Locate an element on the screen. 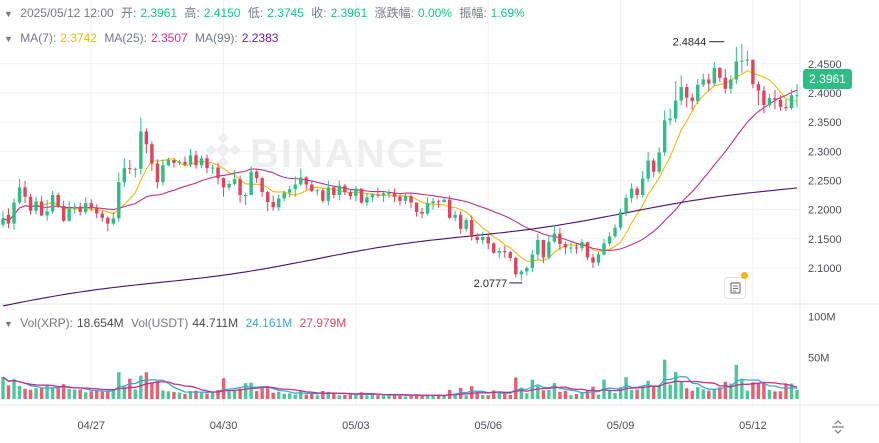 This screenshot has height=443, width=879. volume-axis: 100M 50M is located at coordinates (822, 337).